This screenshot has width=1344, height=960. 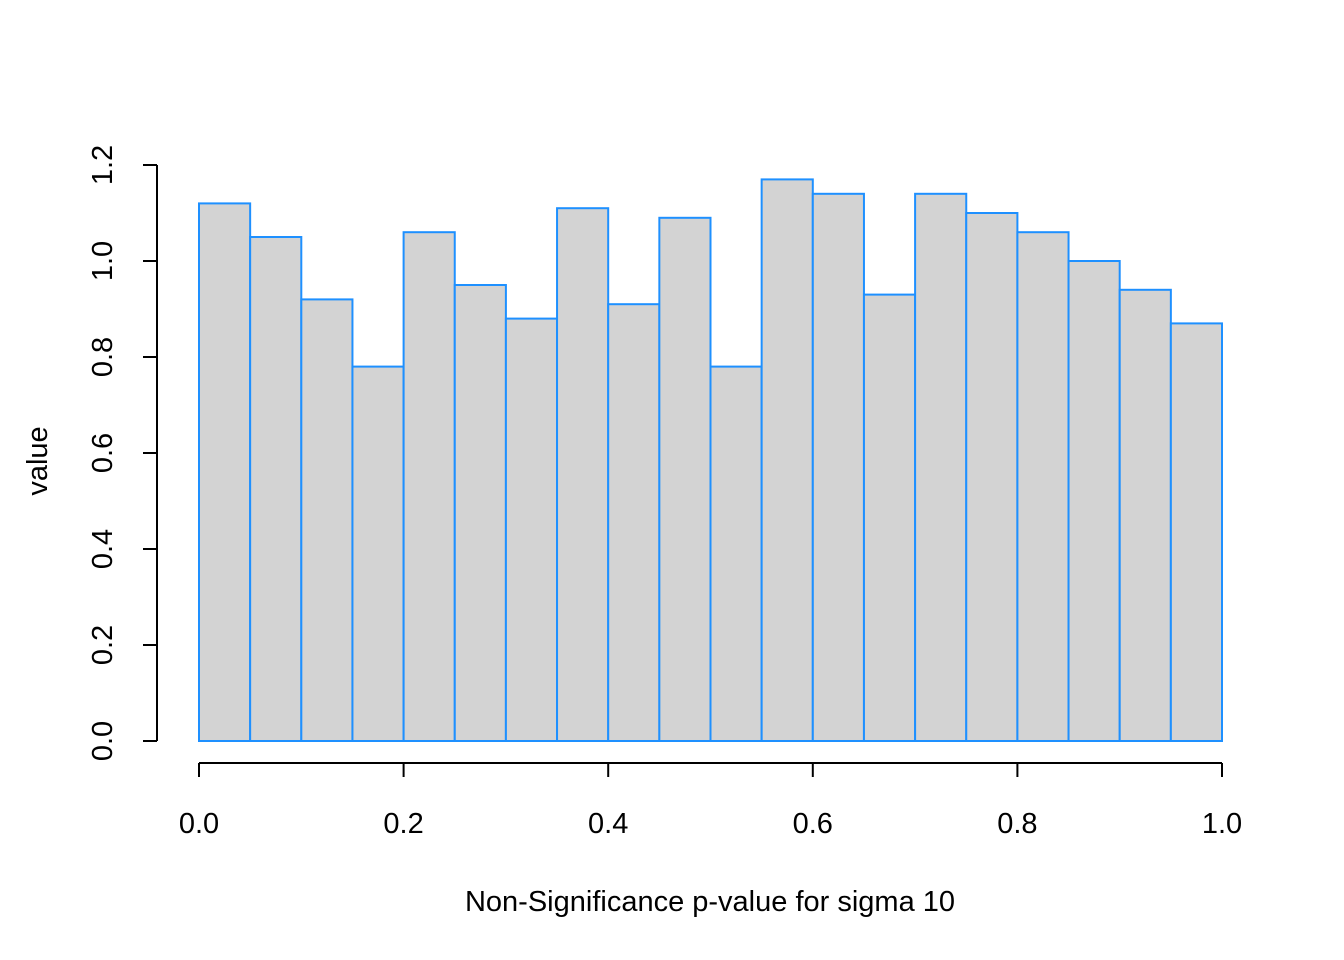 What do you see at coordinates (710, 902) in the screenshot?
I see `x-axis-title: Non-Significance p-value for sigma 10` at bounding box center [710, 902].